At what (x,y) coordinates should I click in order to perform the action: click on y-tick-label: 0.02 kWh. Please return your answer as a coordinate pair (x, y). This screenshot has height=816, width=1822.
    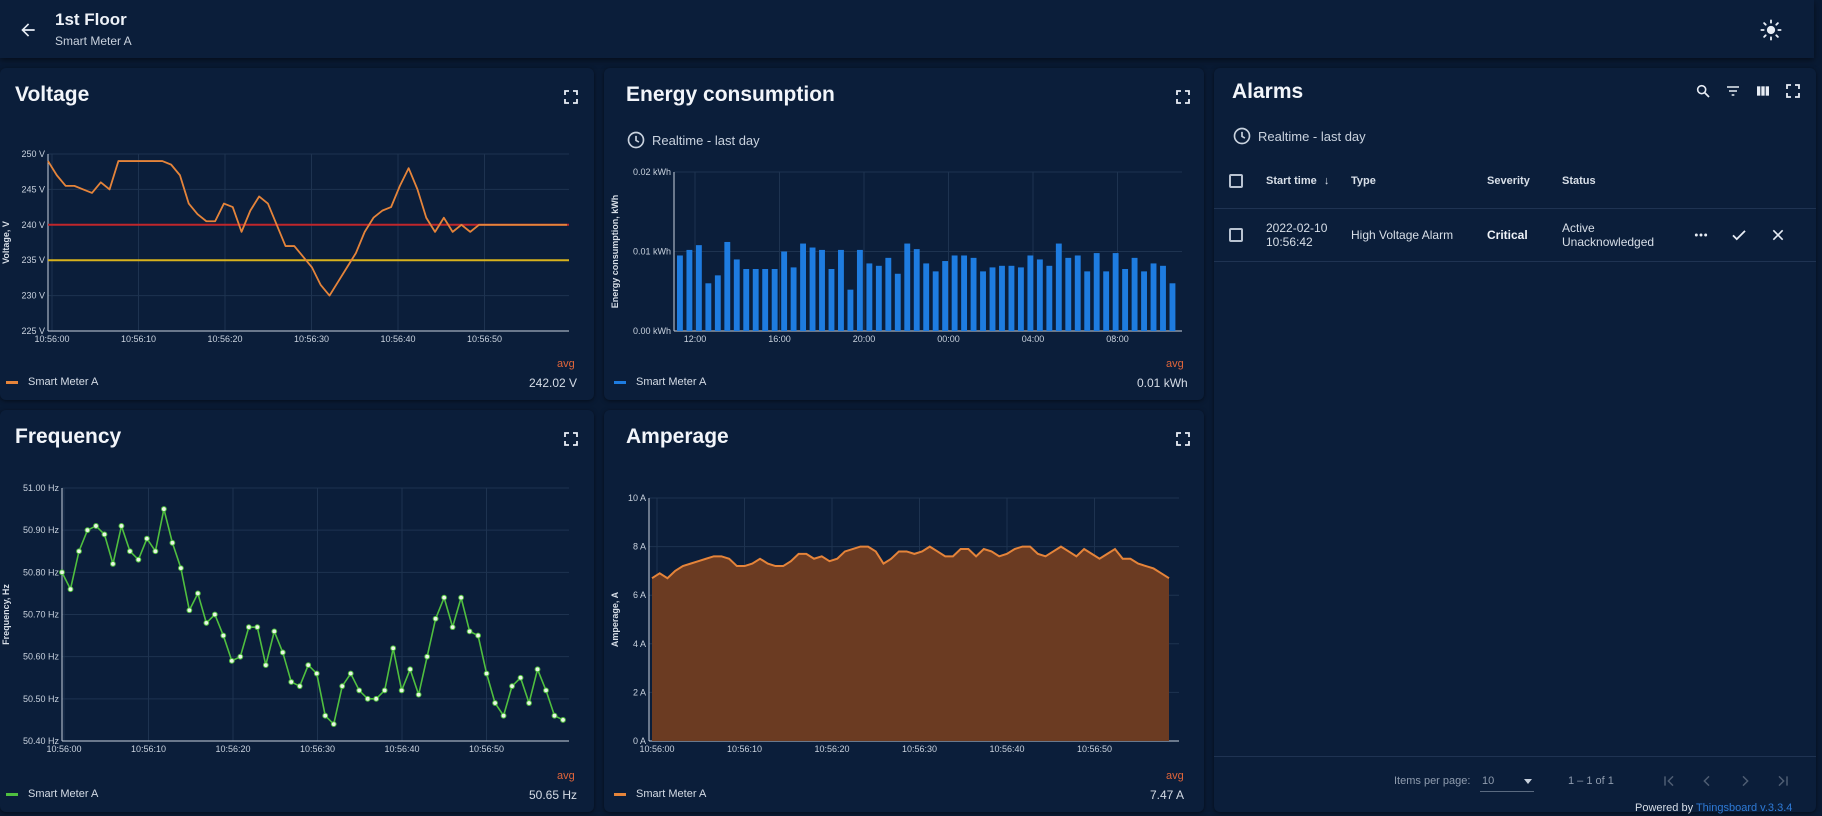
    Looking at the image, I should click on (652, 172).